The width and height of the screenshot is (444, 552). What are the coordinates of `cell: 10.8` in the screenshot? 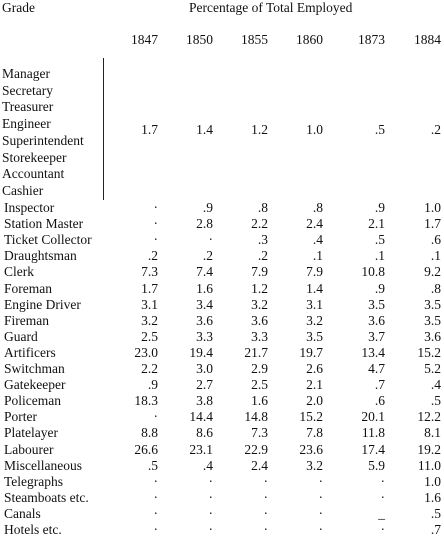 It's located at (373, 272).